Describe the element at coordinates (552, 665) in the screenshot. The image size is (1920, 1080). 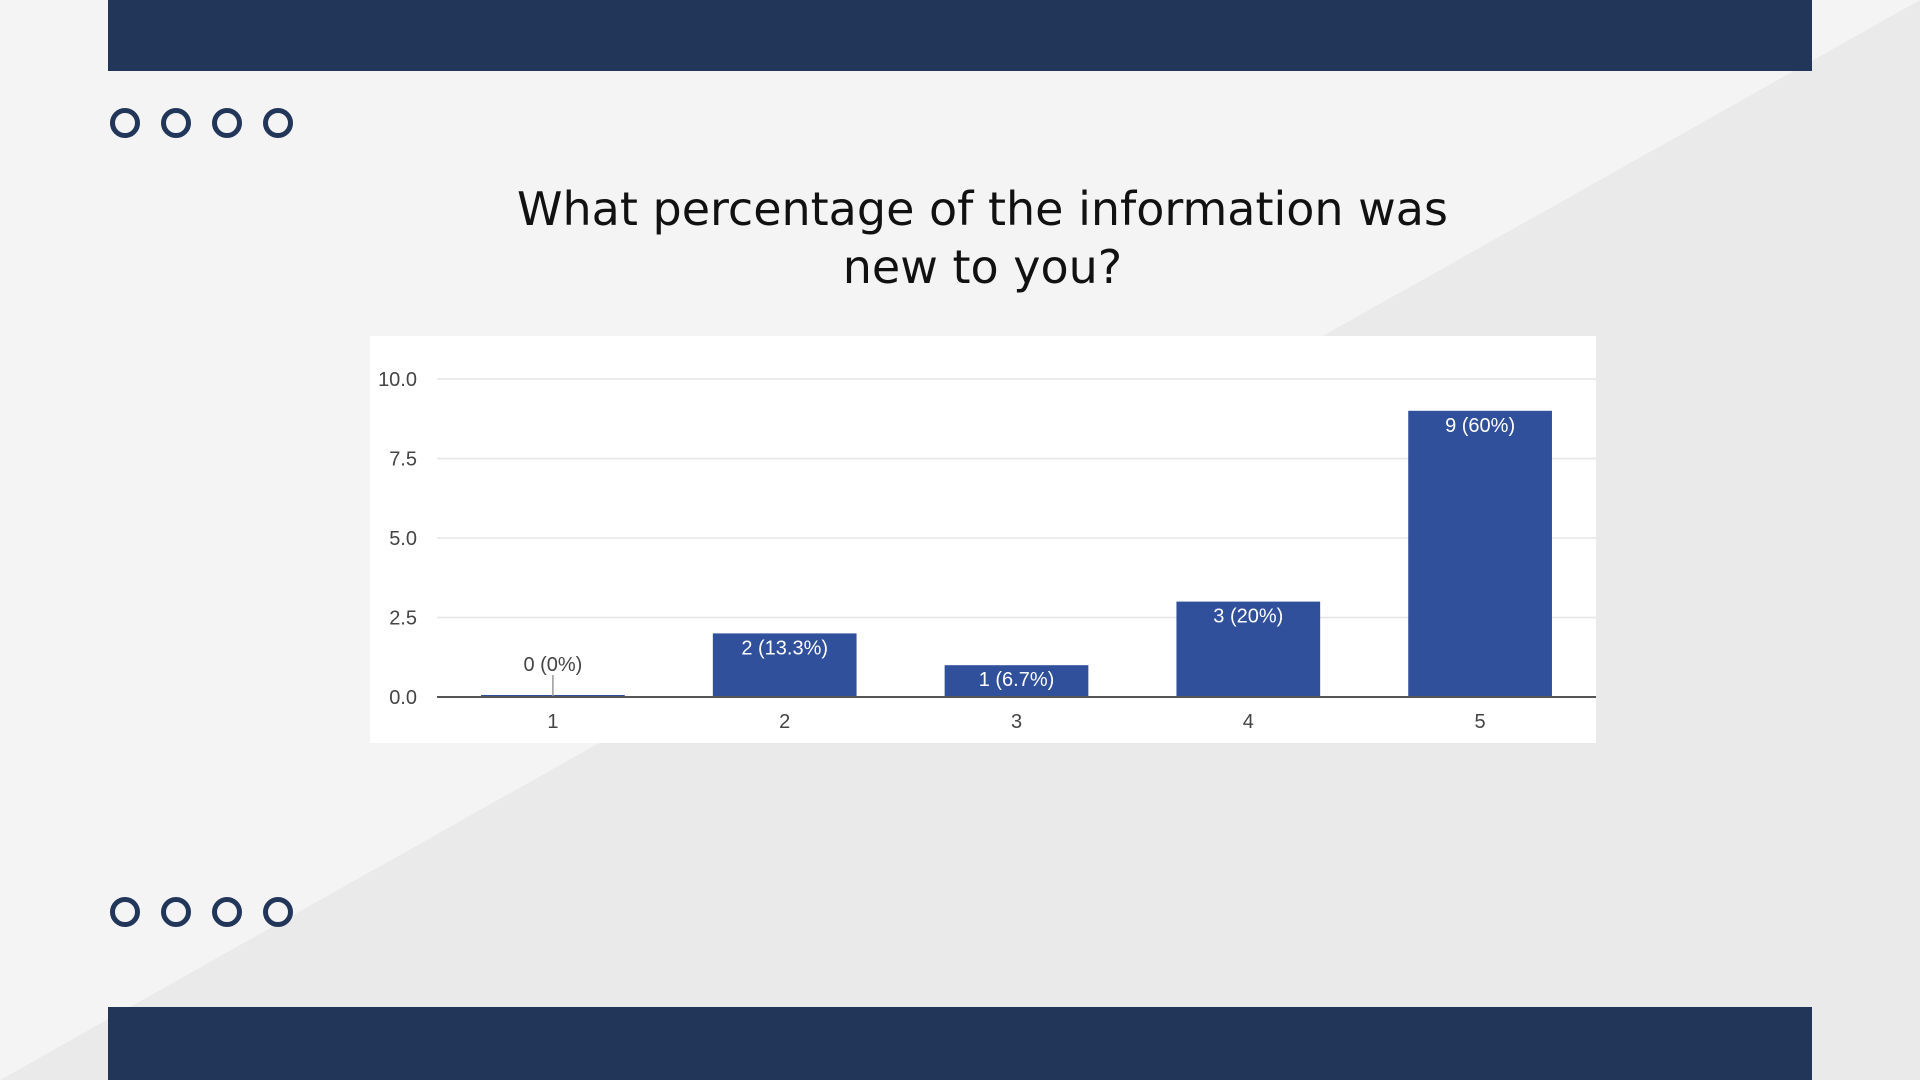
I see `bar-data-label: 0 (0%)` at that location.